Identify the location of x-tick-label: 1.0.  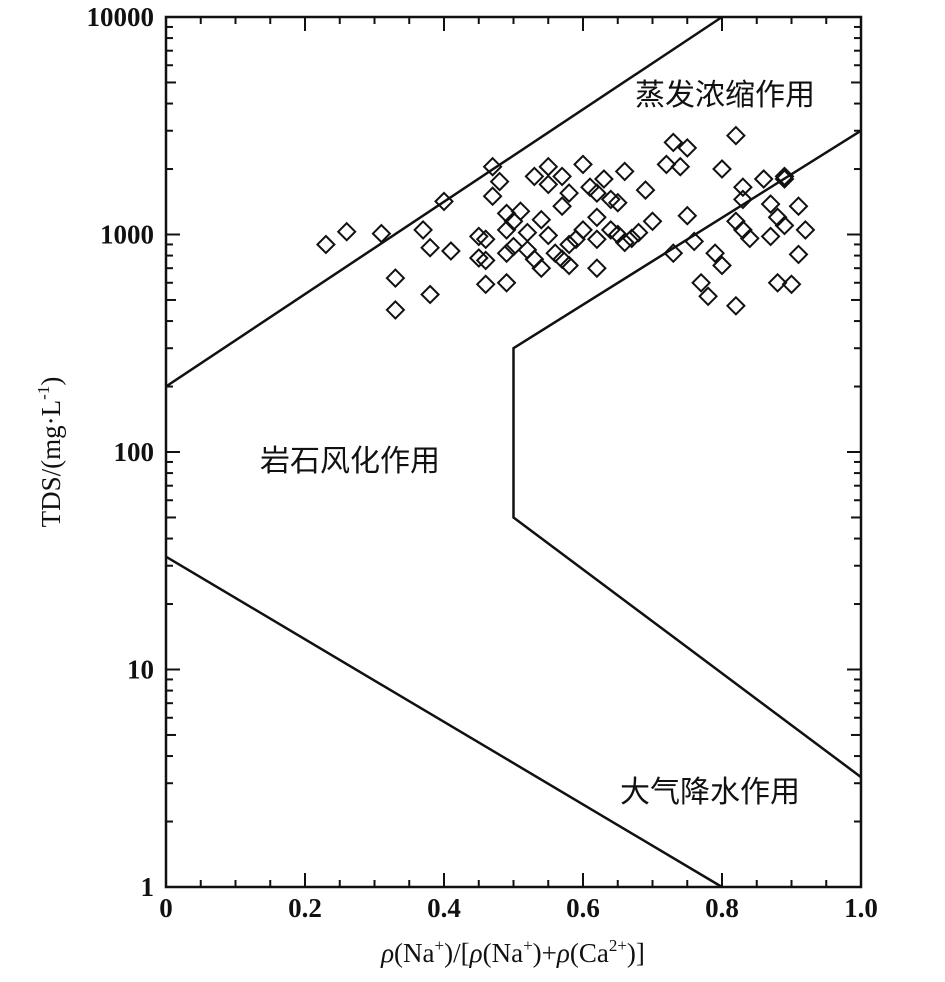
(861, 908).